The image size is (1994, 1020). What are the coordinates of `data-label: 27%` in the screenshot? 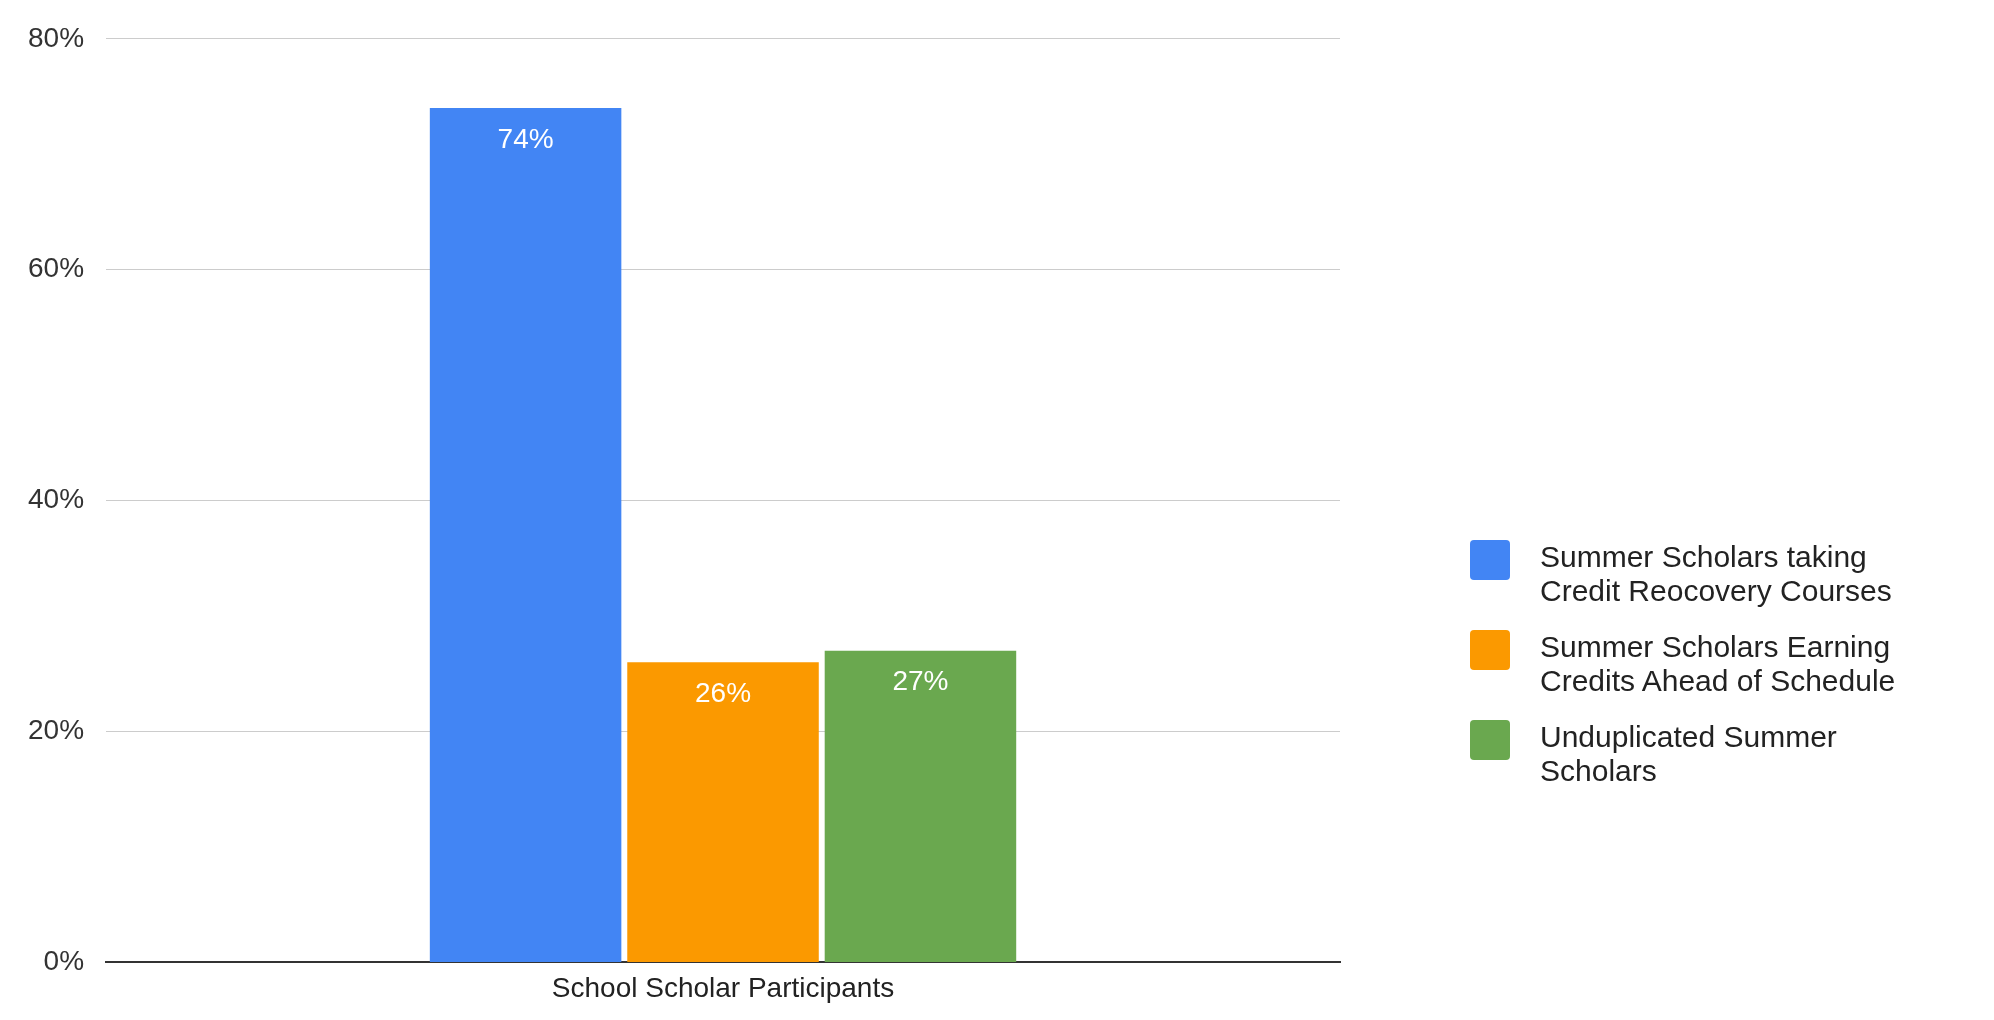 It's located at (920, 681).